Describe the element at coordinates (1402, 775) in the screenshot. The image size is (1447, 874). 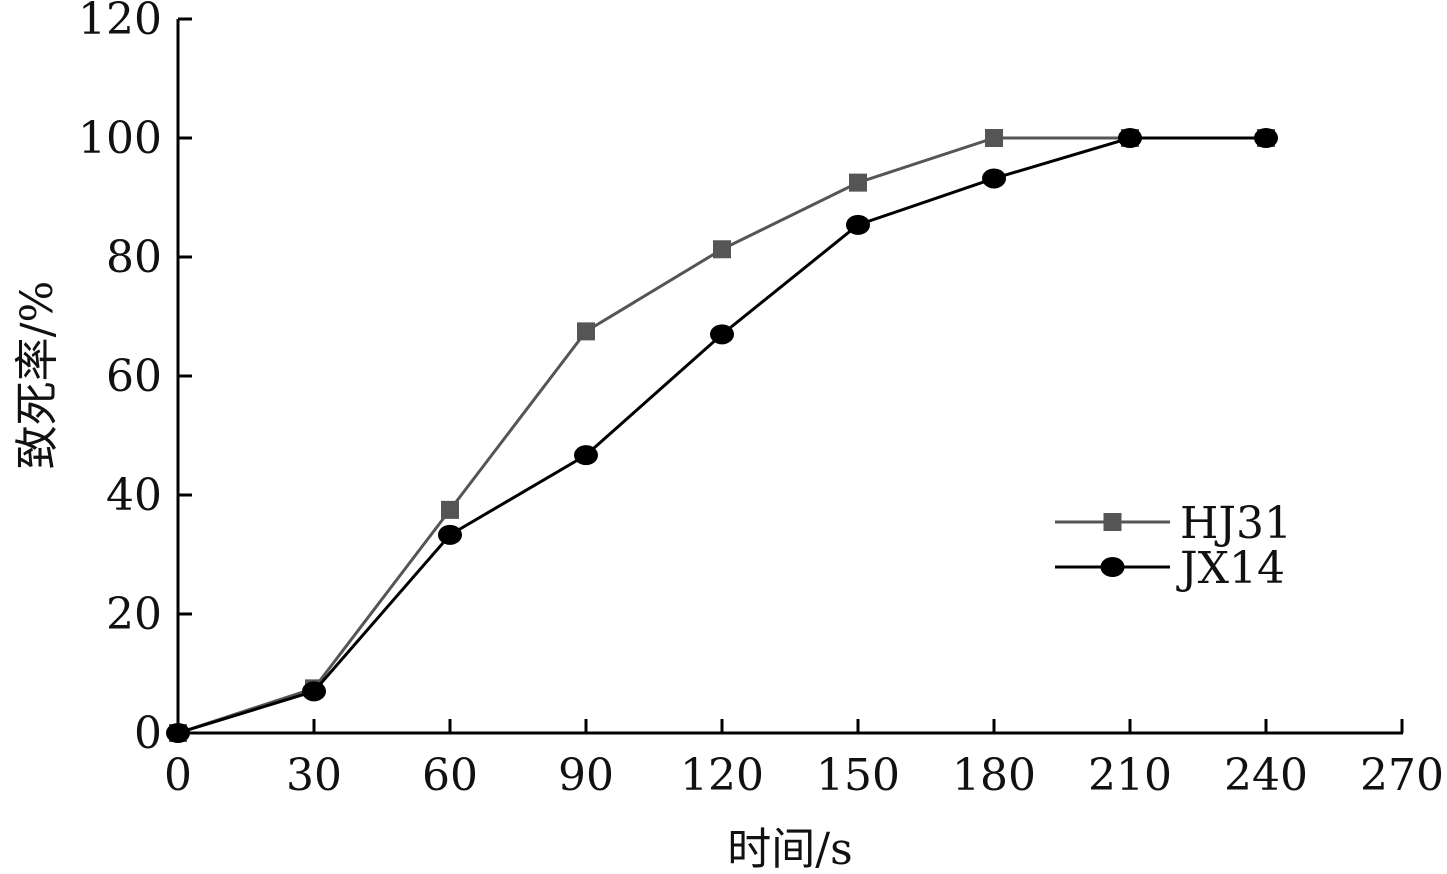
I see `x-tick-label: 270` at that location.